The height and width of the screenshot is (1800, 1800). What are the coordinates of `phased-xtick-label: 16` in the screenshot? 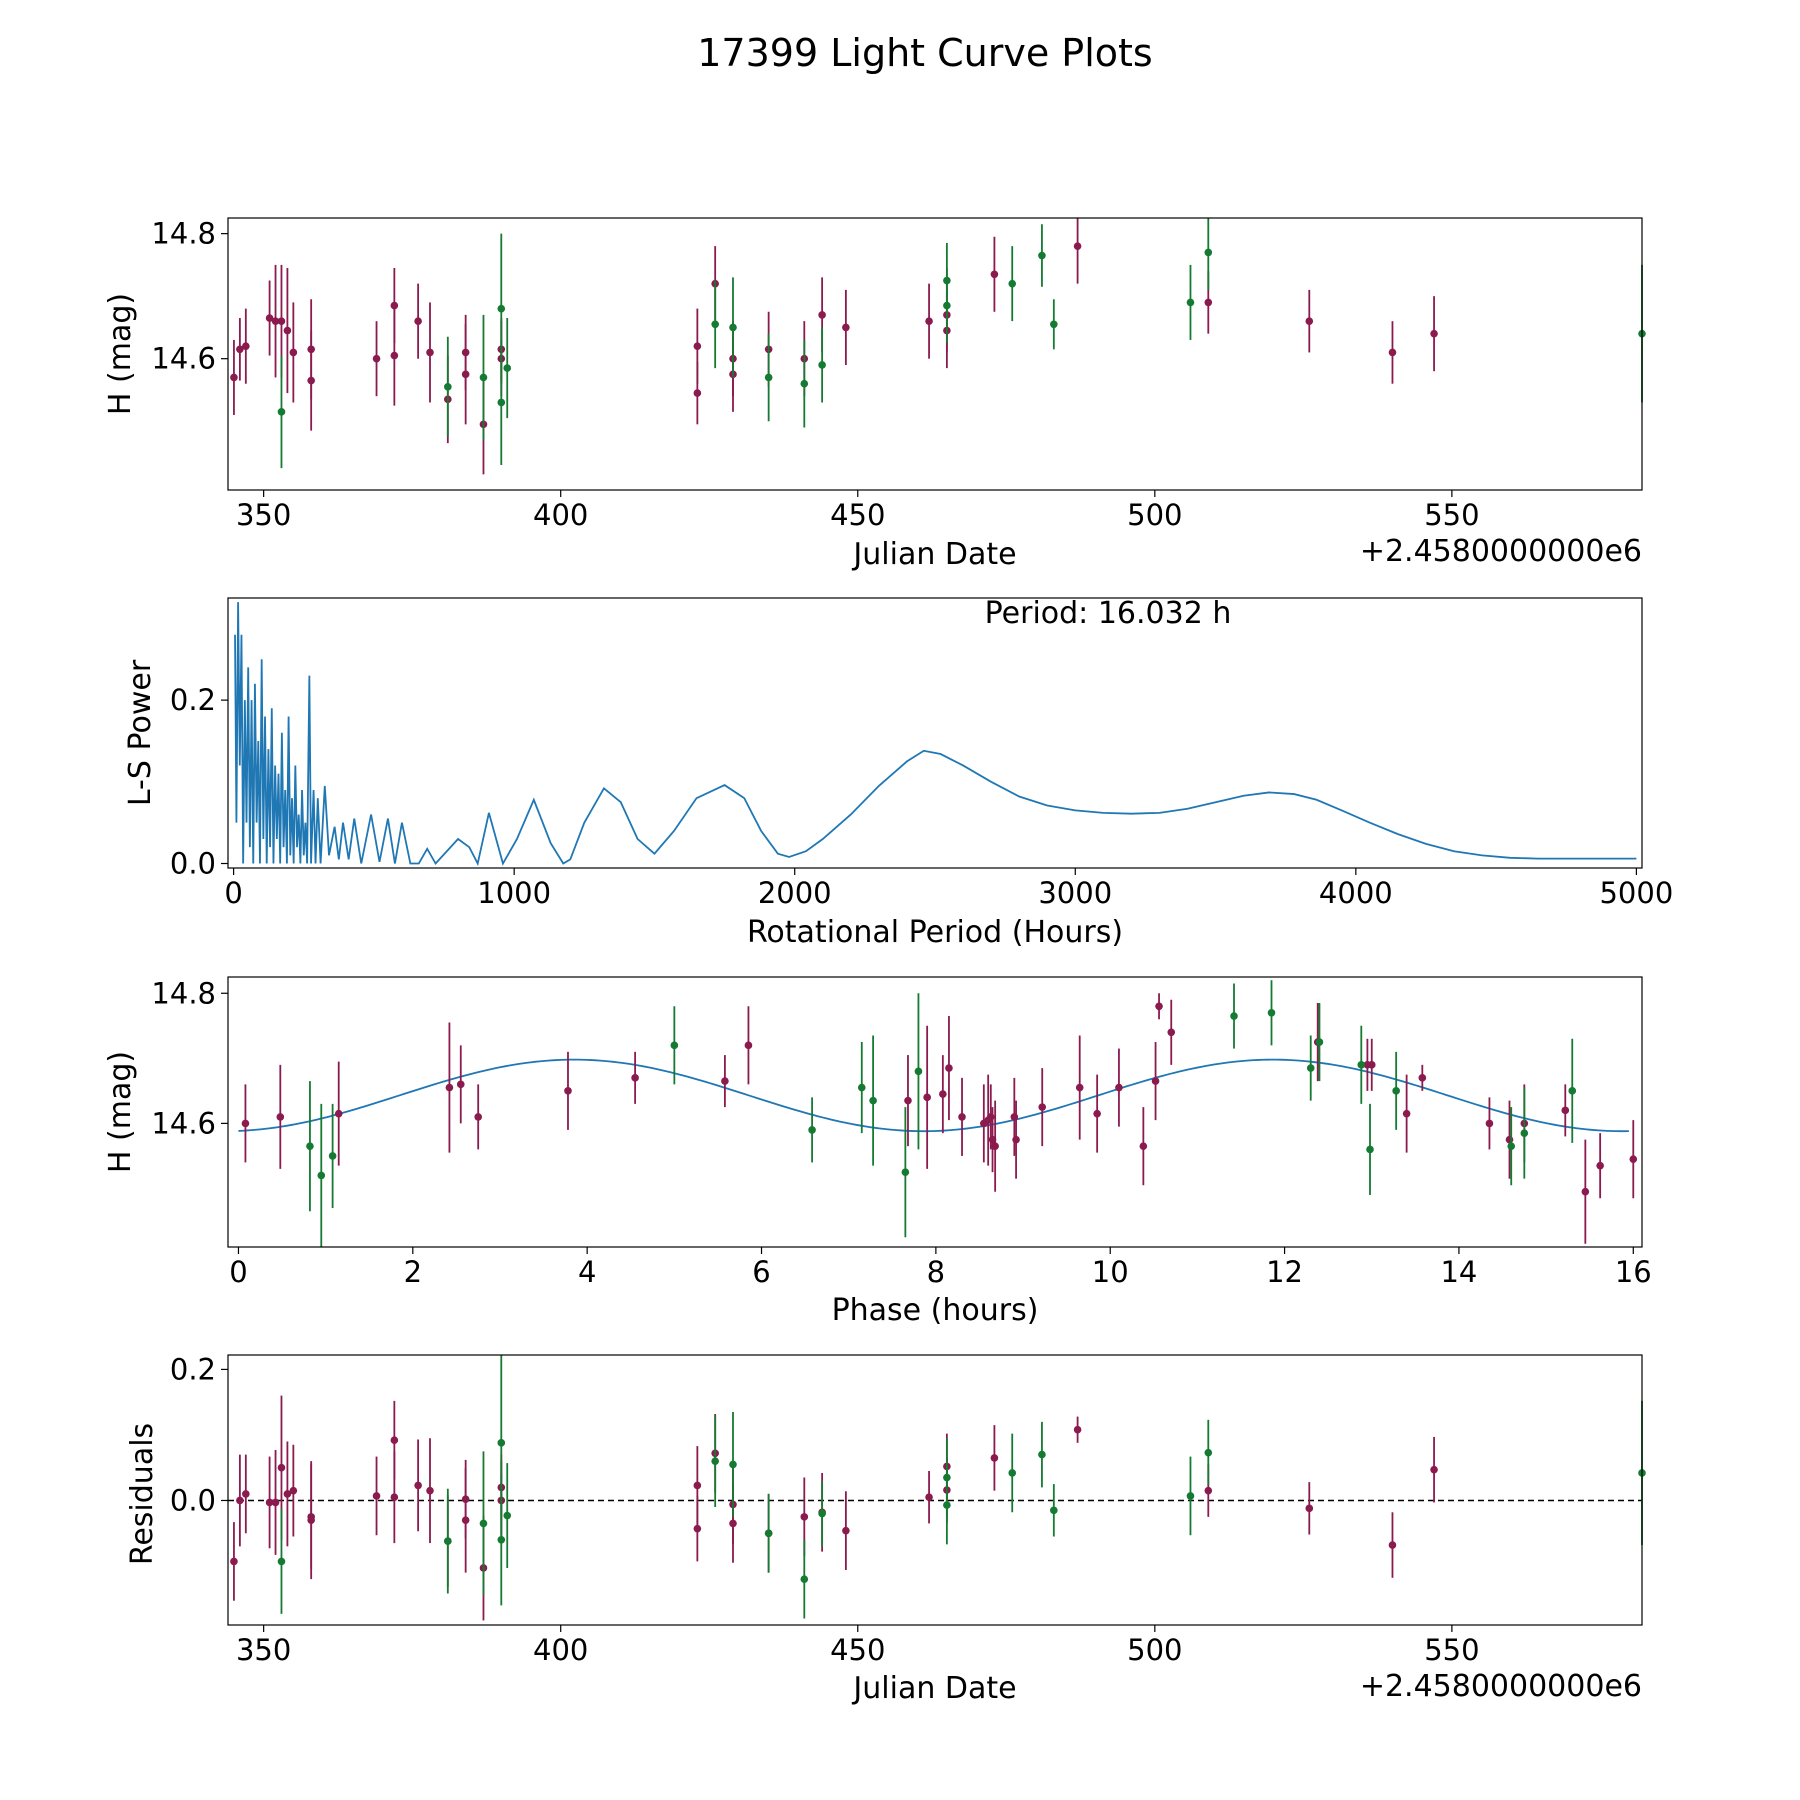 It's located at (1633, 1272).